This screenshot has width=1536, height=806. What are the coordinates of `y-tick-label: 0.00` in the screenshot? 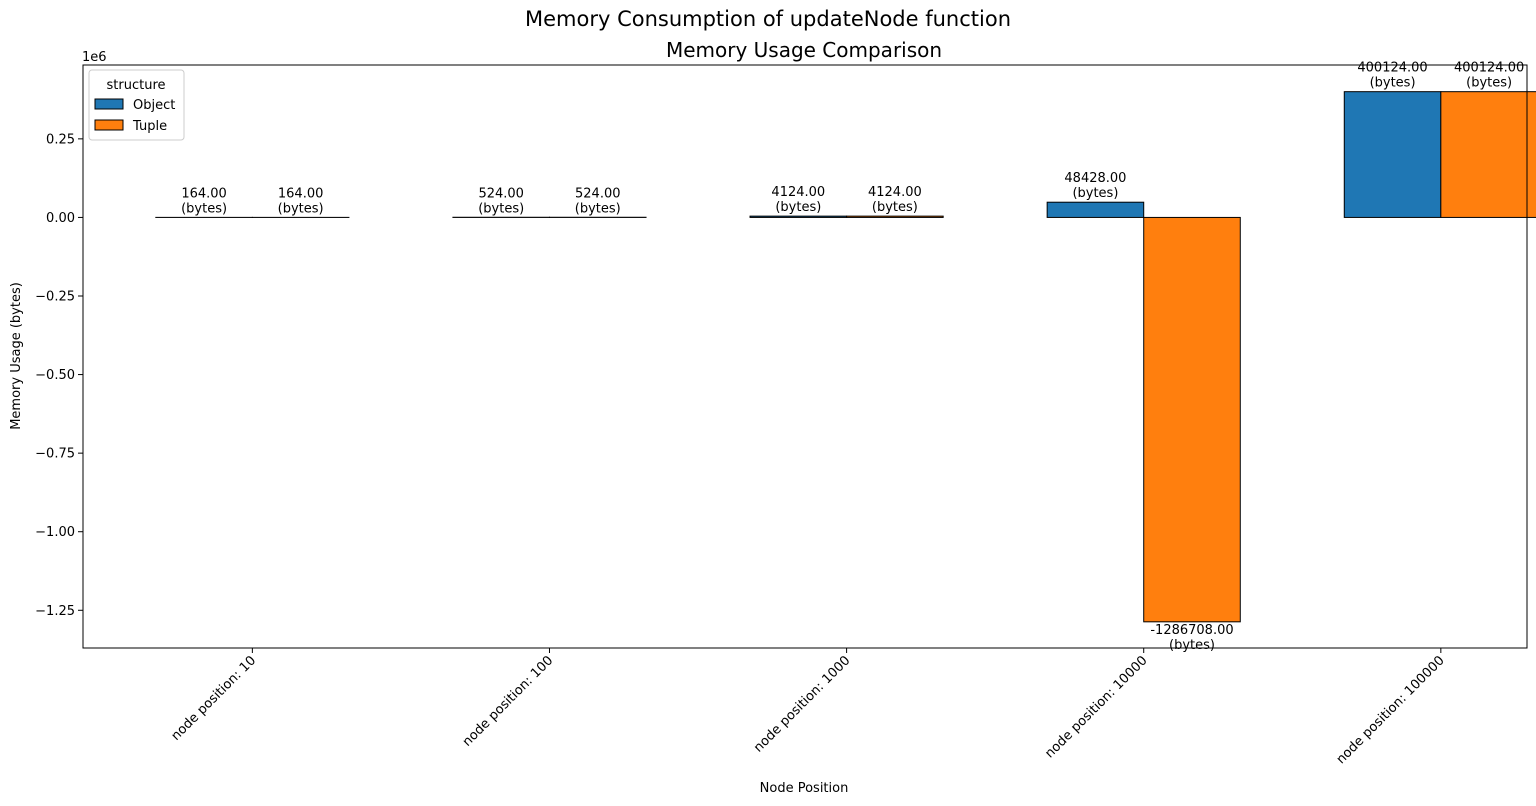 It's located at (60, 218).